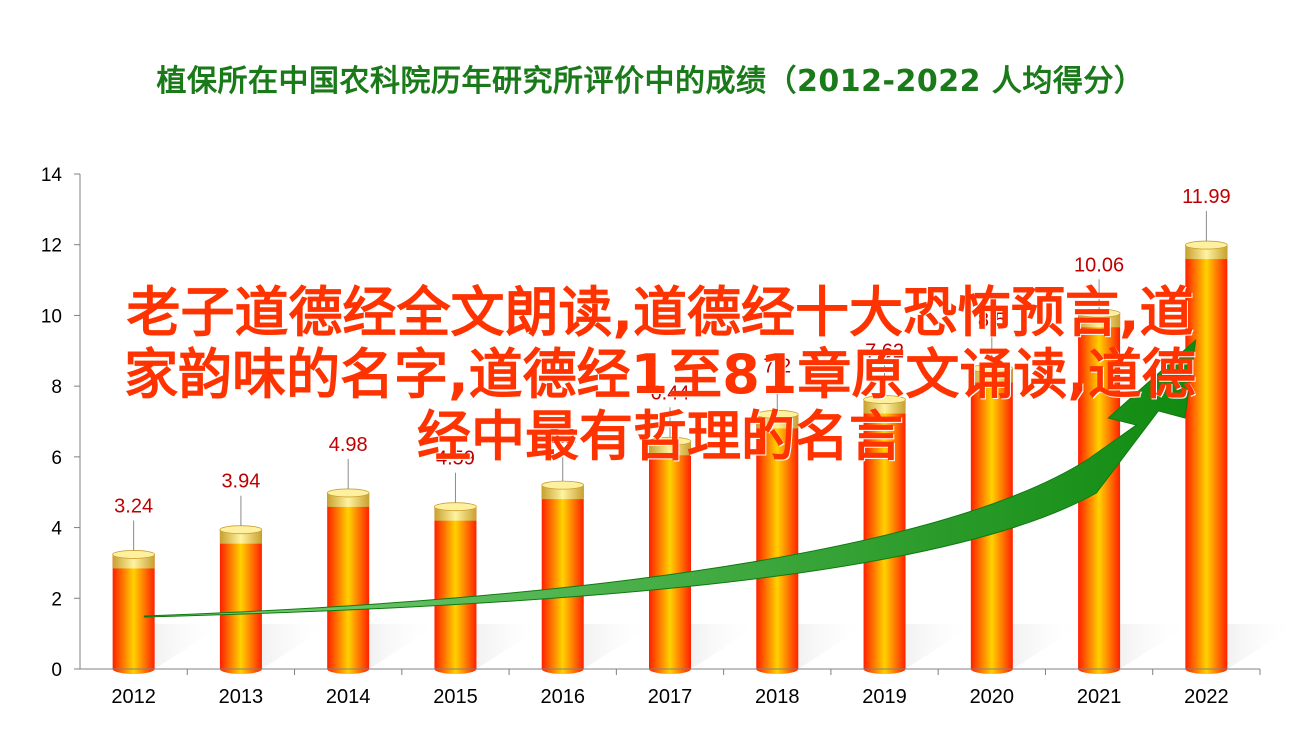 The height and width of the screenshot is (730, 1301). Describe the element at coordinates (455, 697) in the screenshot. I see `x-tick-label: 2015` at that location.